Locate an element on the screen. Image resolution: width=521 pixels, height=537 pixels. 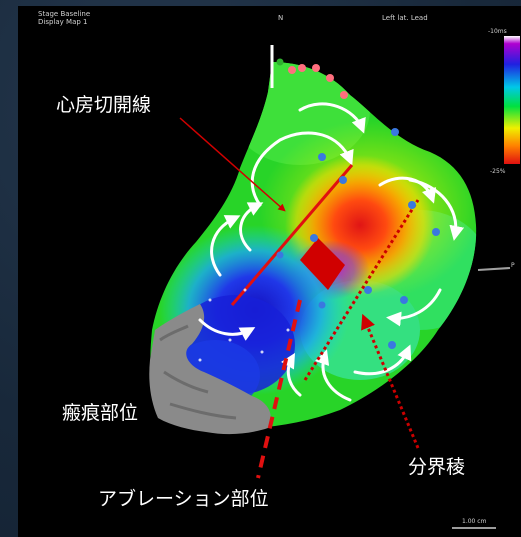
scale-label: 1.00 cm is located at coordinates (474, 521).